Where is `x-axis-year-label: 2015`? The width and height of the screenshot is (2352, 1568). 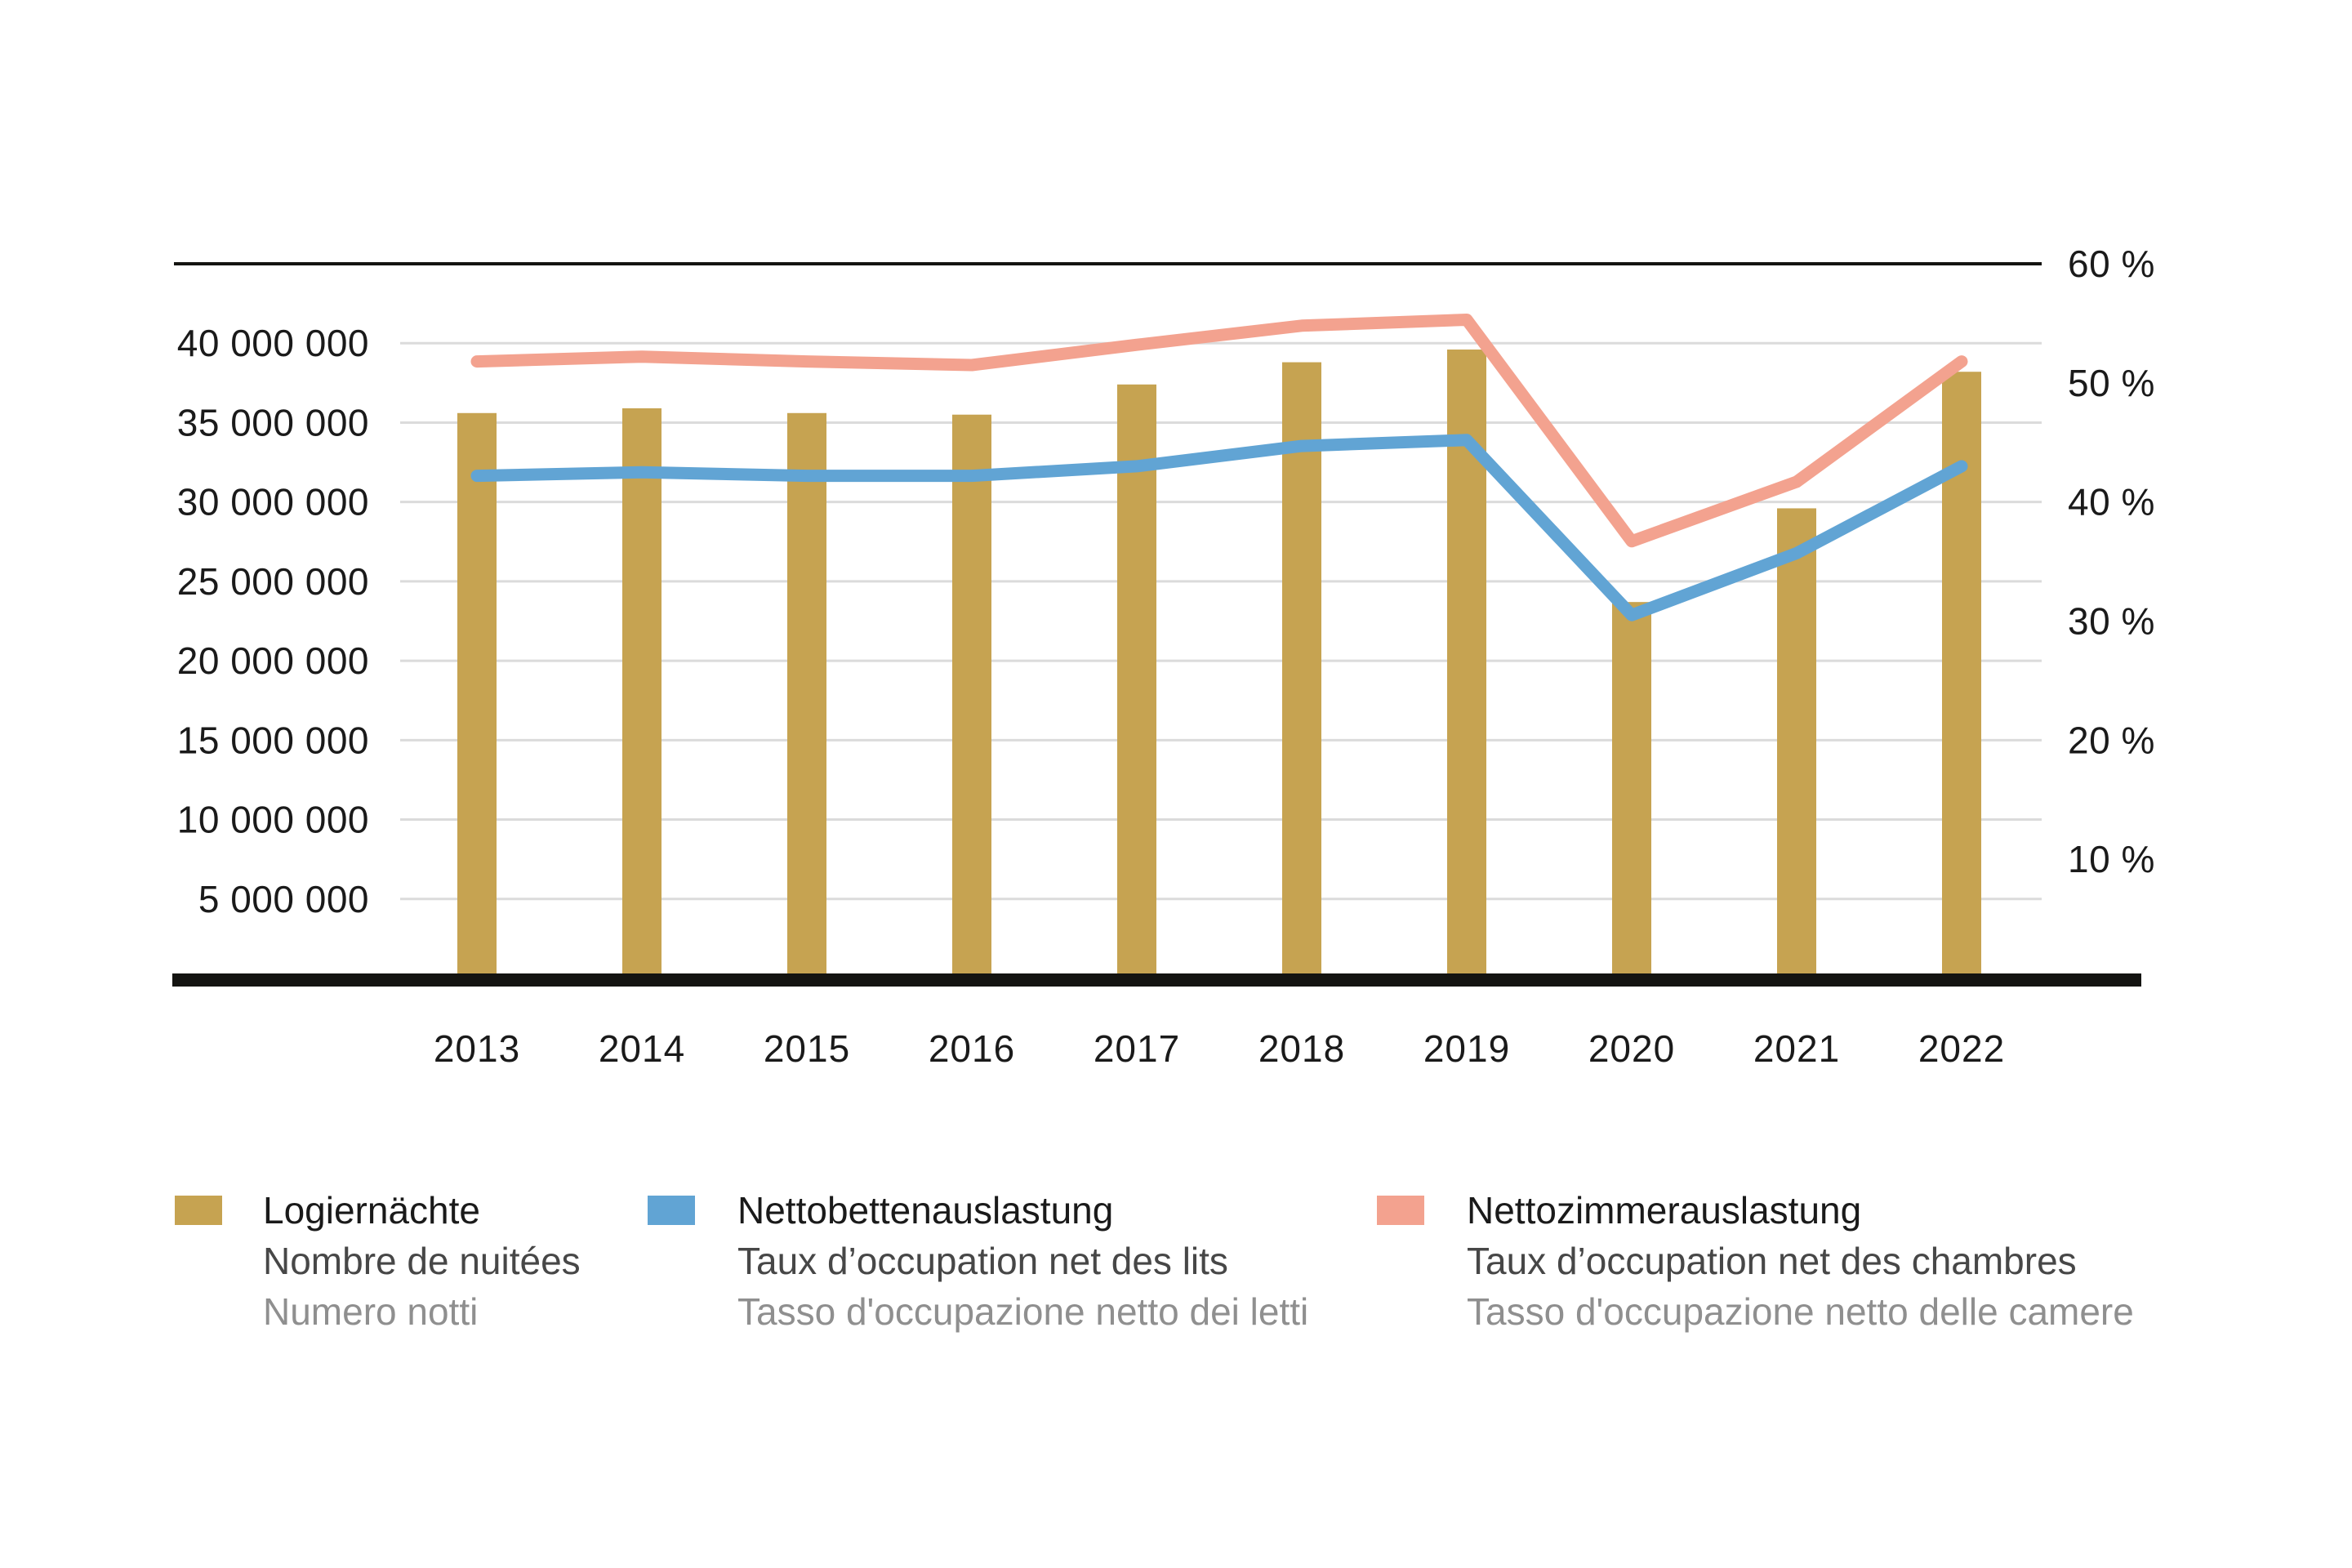
x-axis-year-label: 2015 is located at coordinates (807, 1048).